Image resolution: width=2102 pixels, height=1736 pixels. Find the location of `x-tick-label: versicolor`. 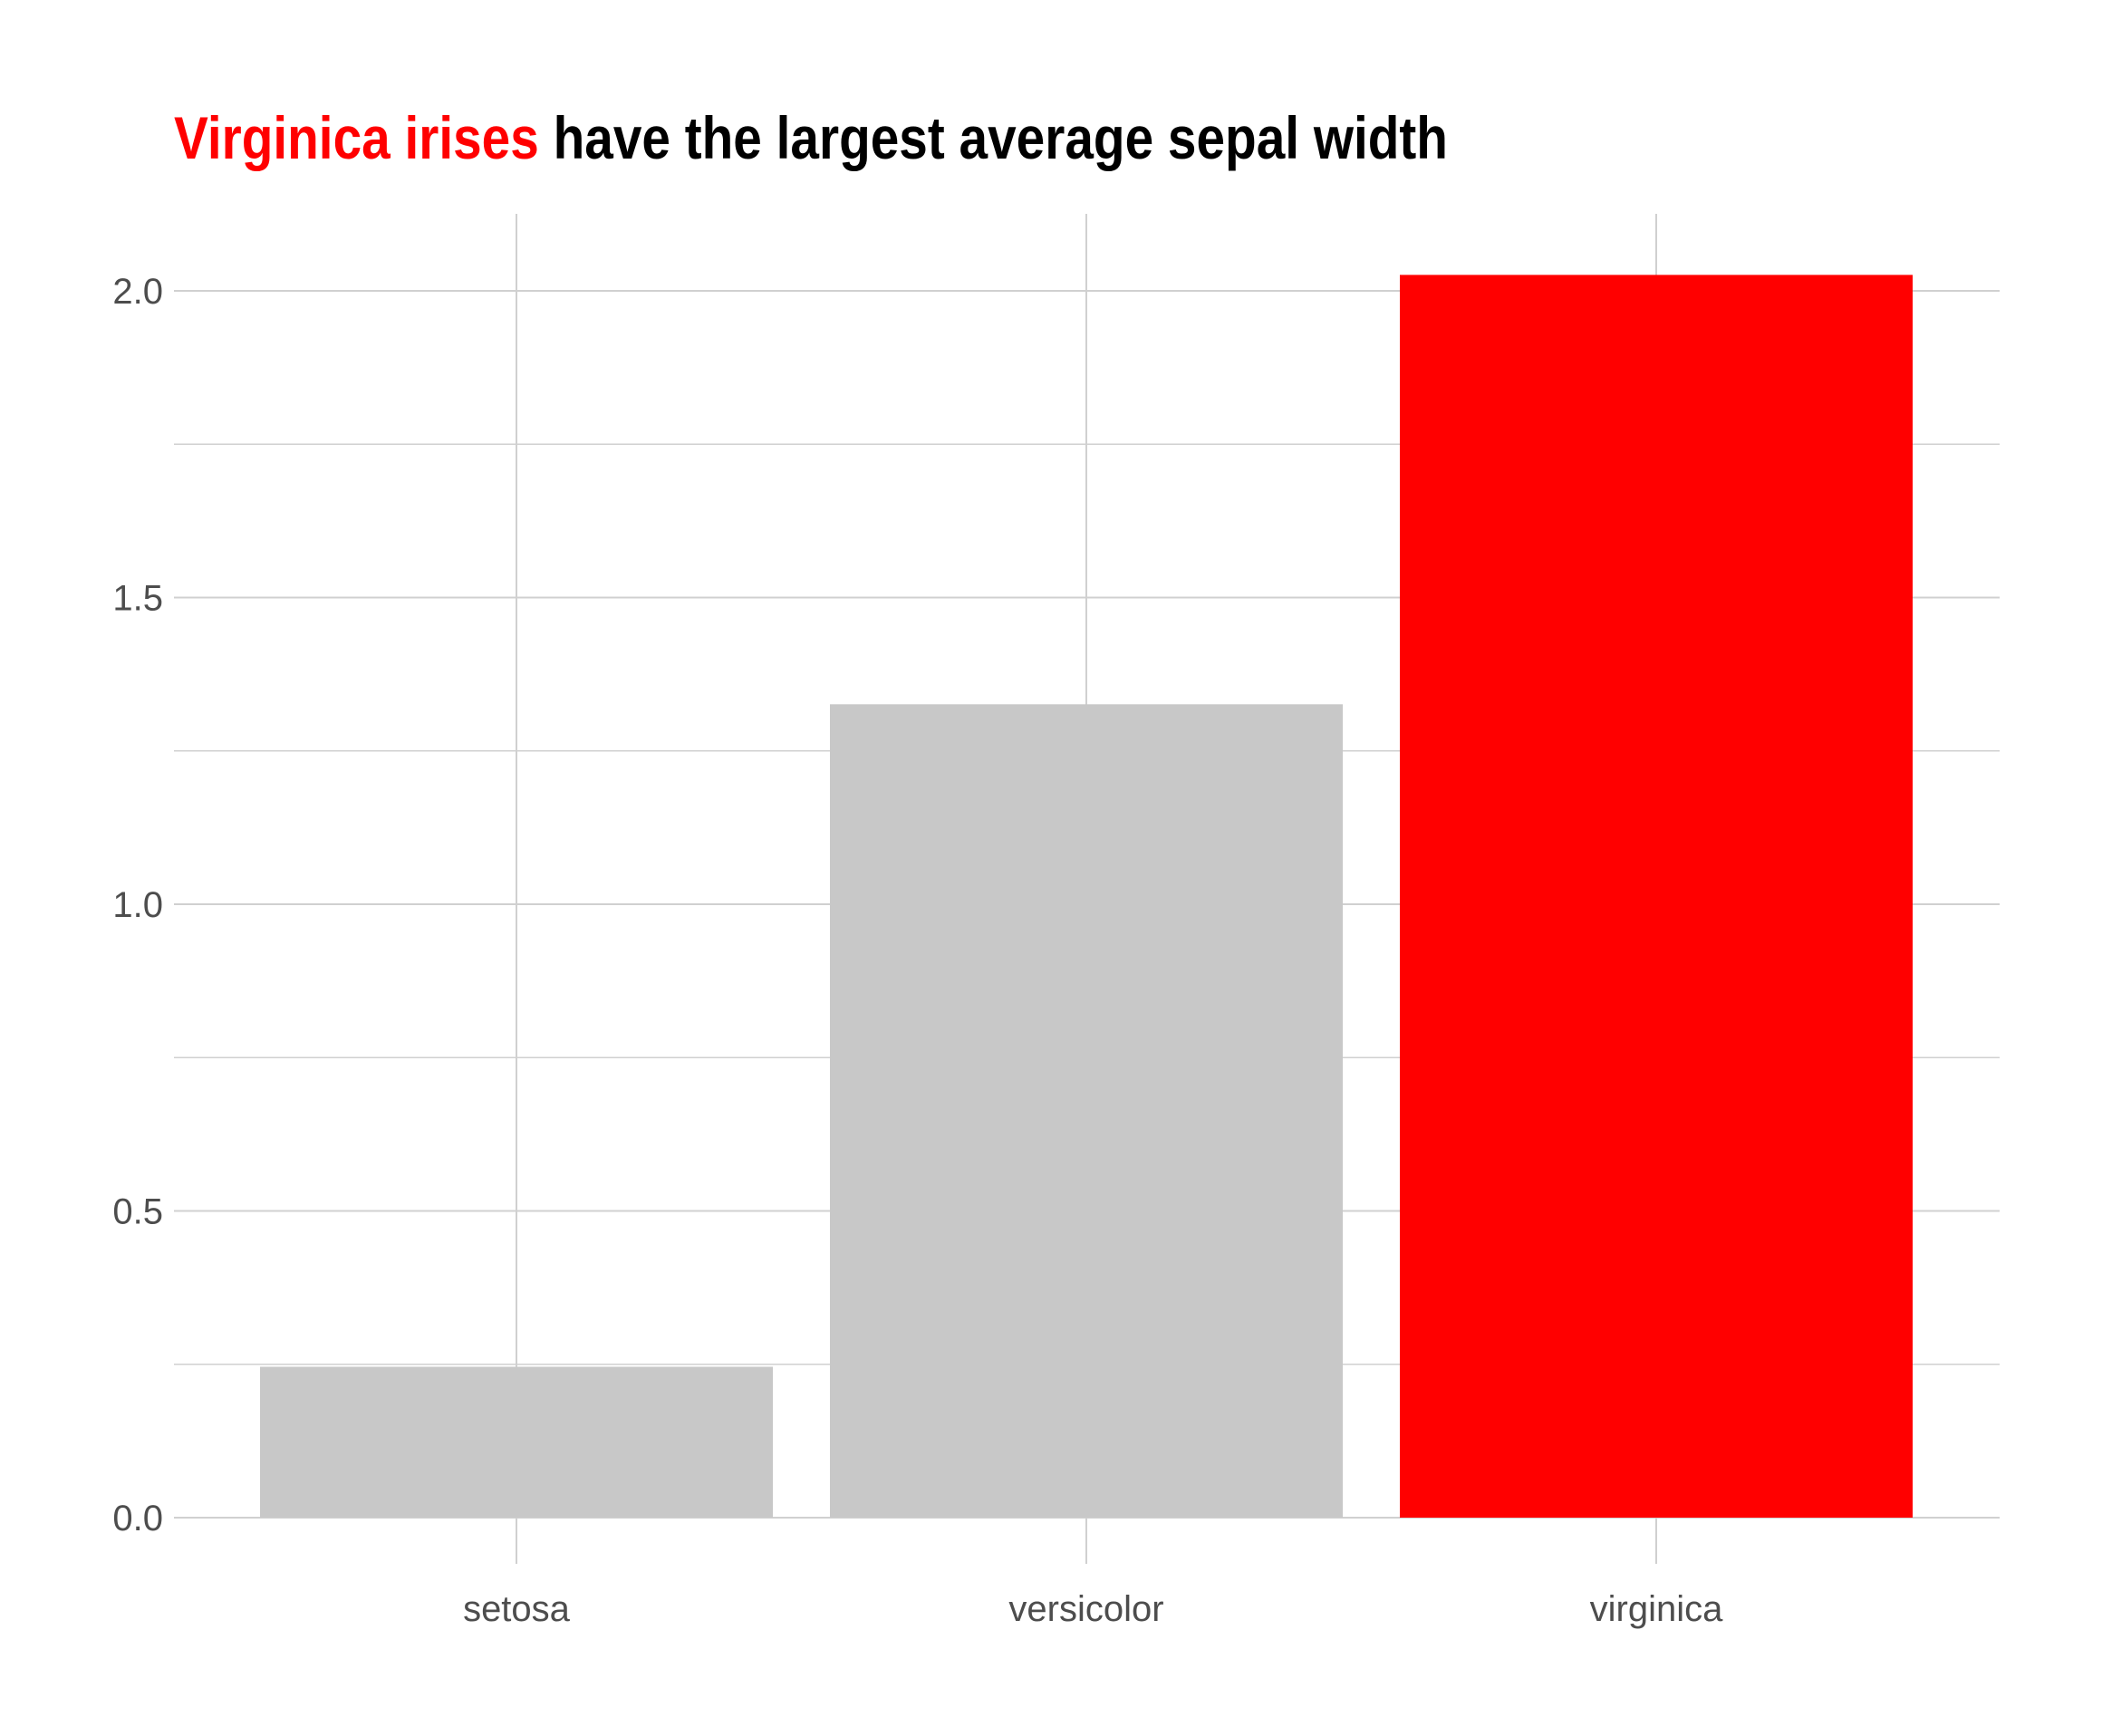

x-tick-label: versicolor is located at coordinates (1085, 1609).